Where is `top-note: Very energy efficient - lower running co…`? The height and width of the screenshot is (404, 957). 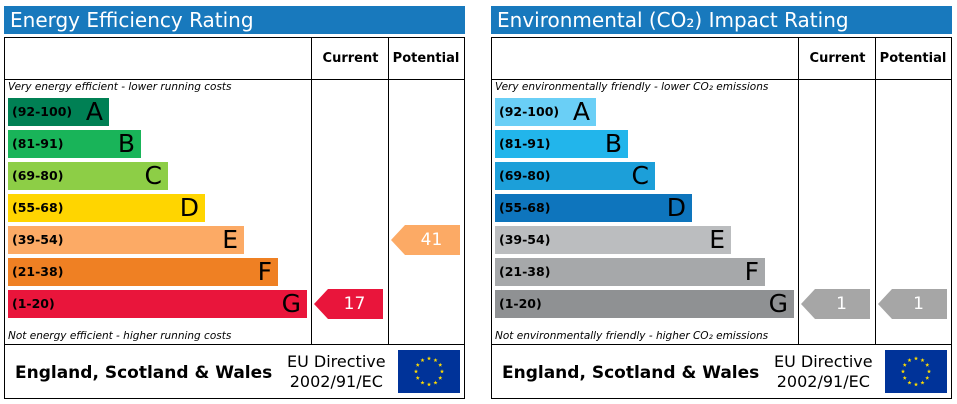
top-note: Very energy efficient - lower running co… is located at coordinates (120, 87).